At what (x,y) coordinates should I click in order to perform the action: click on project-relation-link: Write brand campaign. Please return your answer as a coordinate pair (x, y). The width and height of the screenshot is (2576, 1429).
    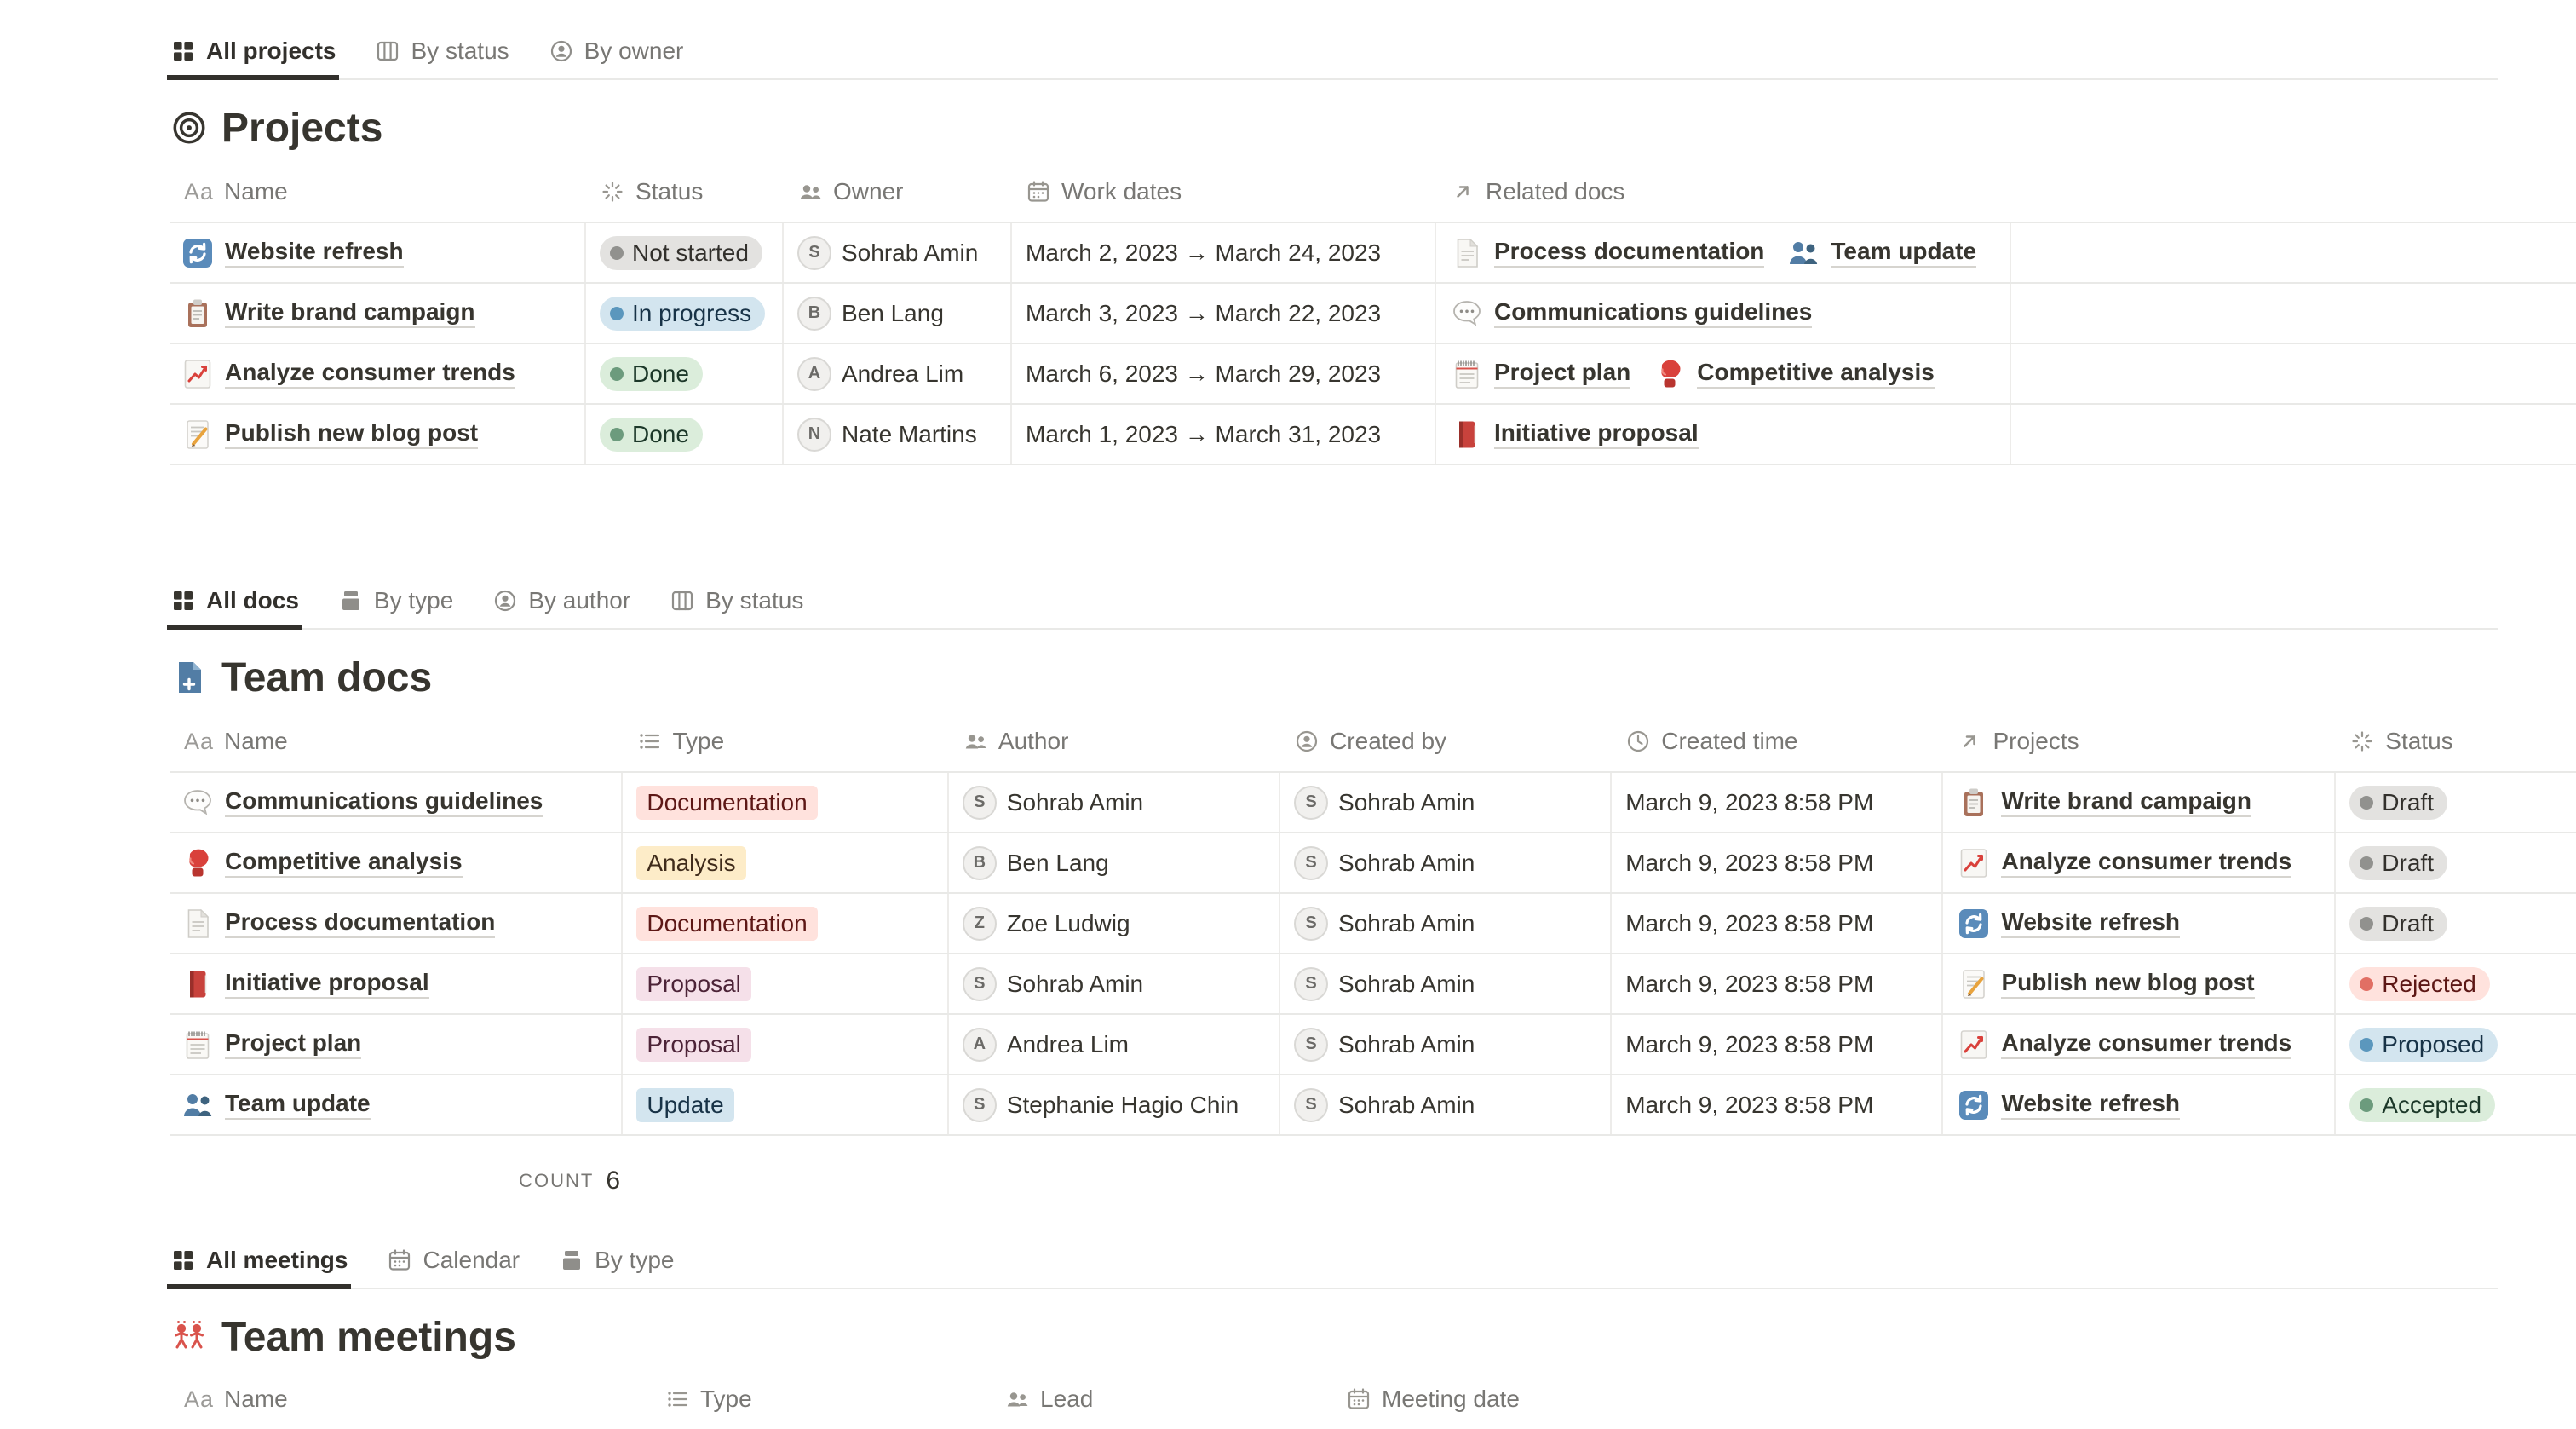
    Looking at the image, I should click on (2104, 803).